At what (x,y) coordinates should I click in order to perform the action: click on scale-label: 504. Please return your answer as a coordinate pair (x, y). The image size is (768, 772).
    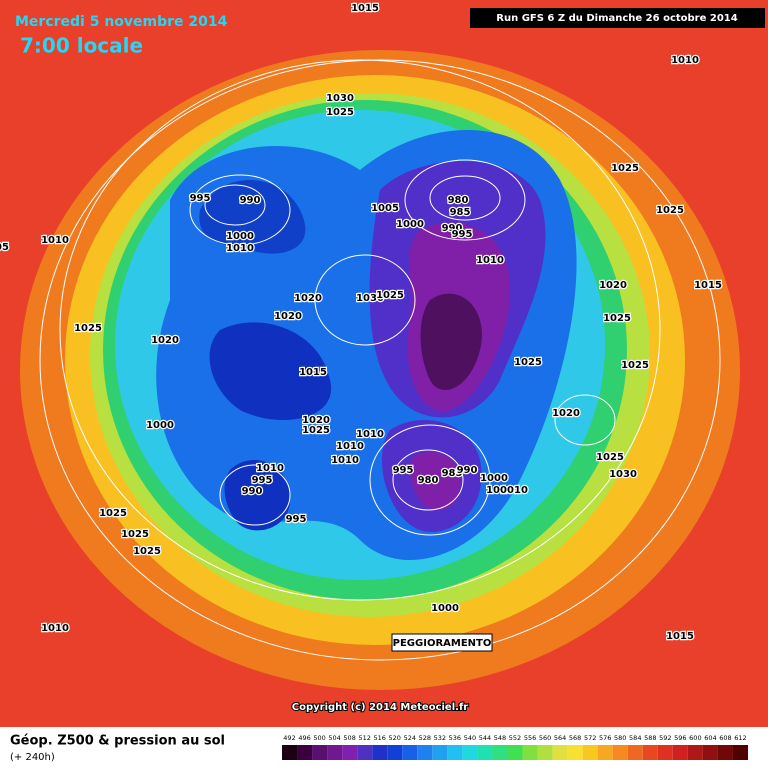
    Looking at the image, I should click on (334, 738).